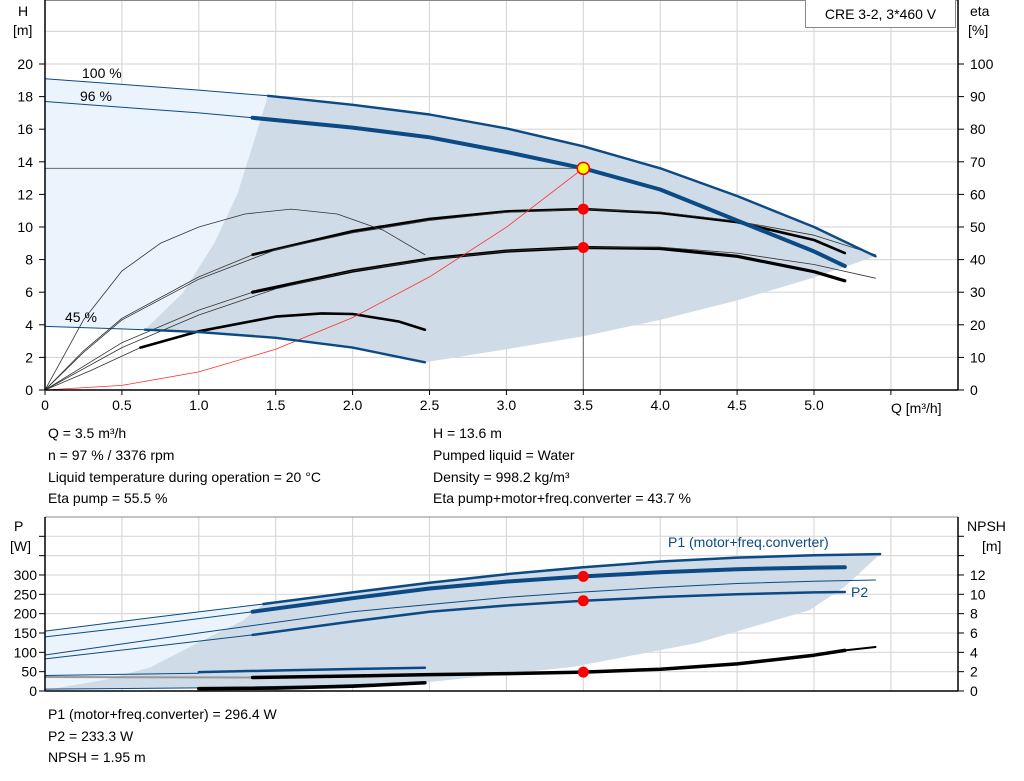 The height and width of the screenshot is (781, 1024). I want to click on curve-label-45: 45 %, so click(81, 317).